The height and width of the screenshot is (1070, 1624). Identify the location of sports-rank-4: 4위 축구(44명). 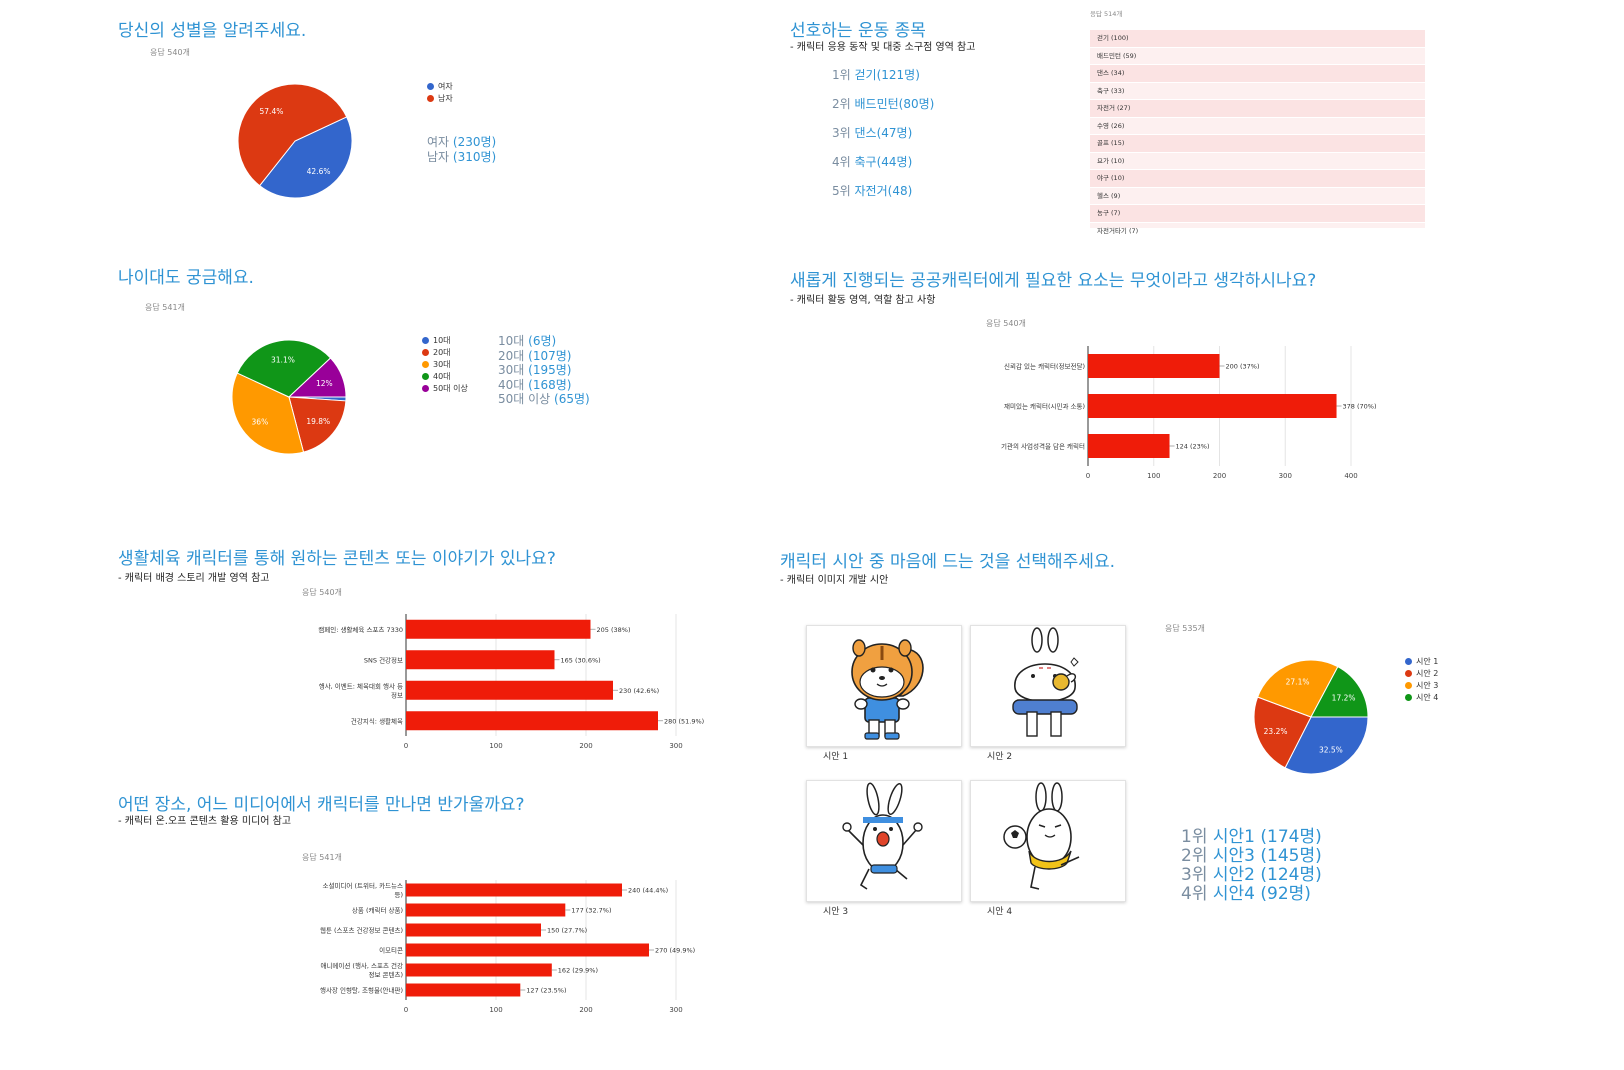
(883, 167).